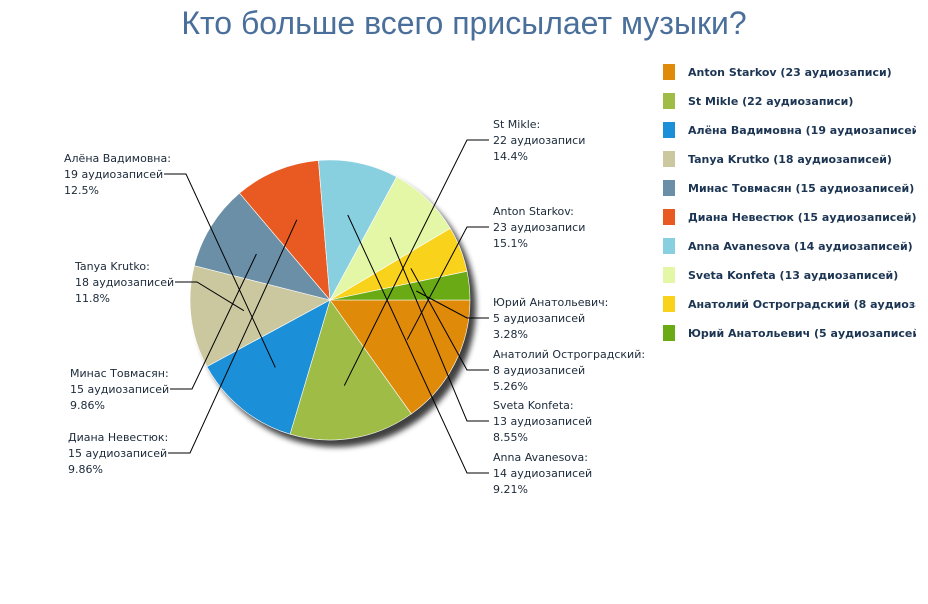 Image resolution: width=928 pixels, height=604 pixels. What do you see at coordinates (118, 453) in the screenshot?
I see `slice-label-диана-невестюк: Диана Невестюк: 15 аудиозаписей 9.86%` at bounding box center [118, 453].